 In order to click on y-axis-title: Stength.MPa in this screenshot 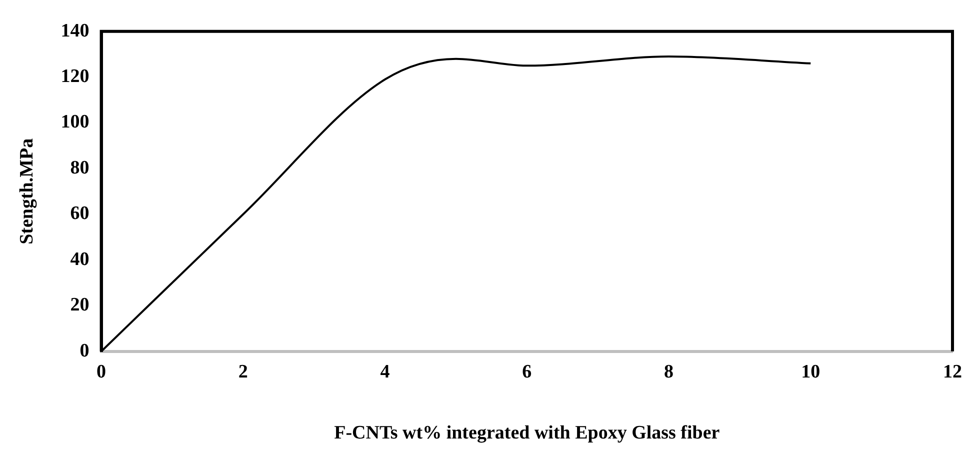, I will do `click(27, 191)`.